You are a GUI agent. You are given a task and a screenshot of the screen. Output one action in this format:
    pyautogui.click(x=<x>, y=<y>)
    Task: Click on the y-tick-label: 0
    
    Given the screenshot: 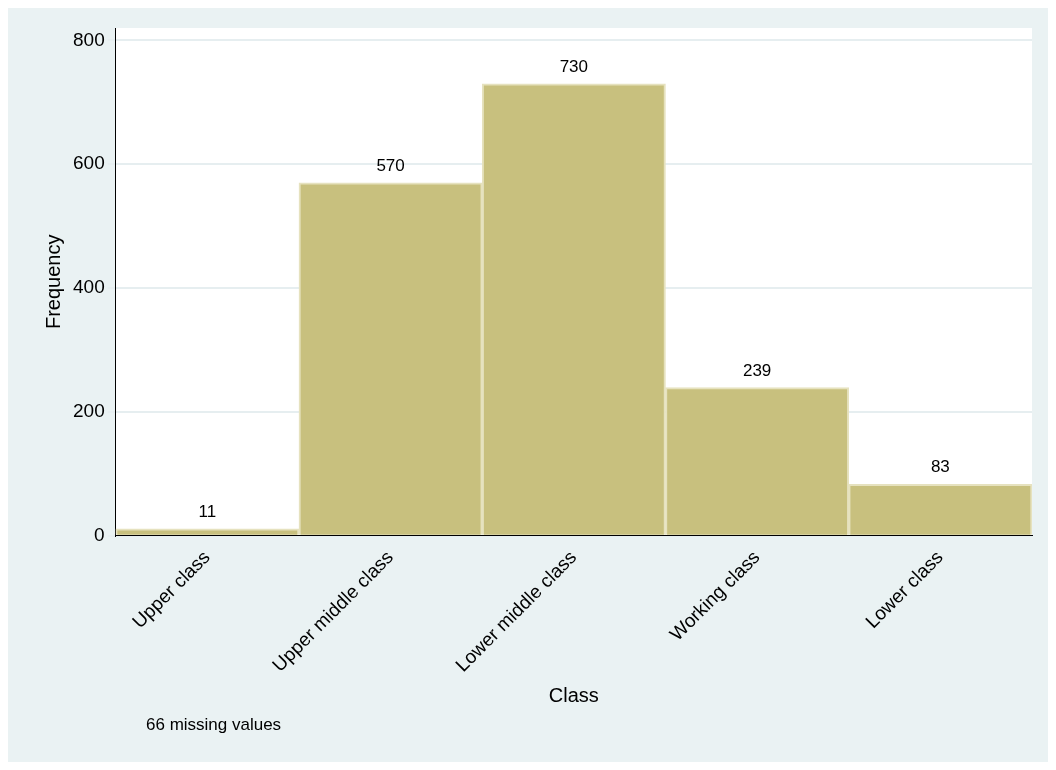 What is the action you would take?
    pyautogui.click(x=99, y=534)
    